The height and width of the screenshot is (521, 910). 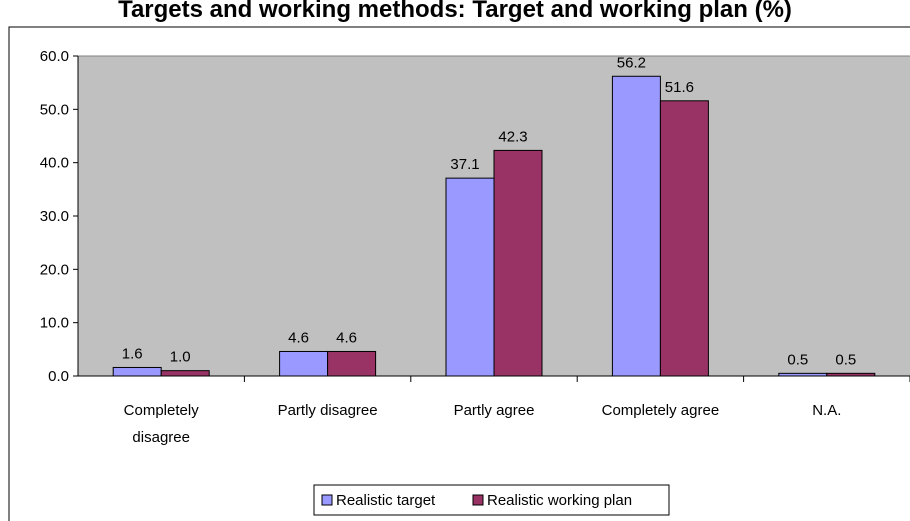 What do you see at coordinates (162, 410) in the screenshot?
I see `x-tick-label: Completely` at bounding box center [162, 410].